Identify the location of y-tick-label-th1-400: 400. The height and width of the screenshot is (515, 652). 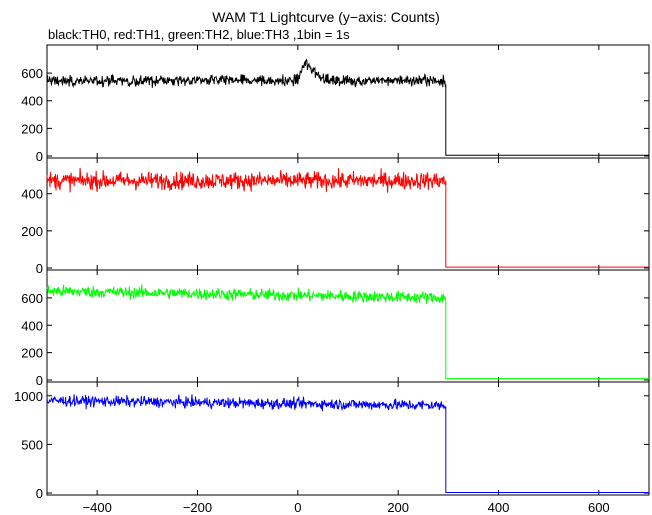
(32, 194).